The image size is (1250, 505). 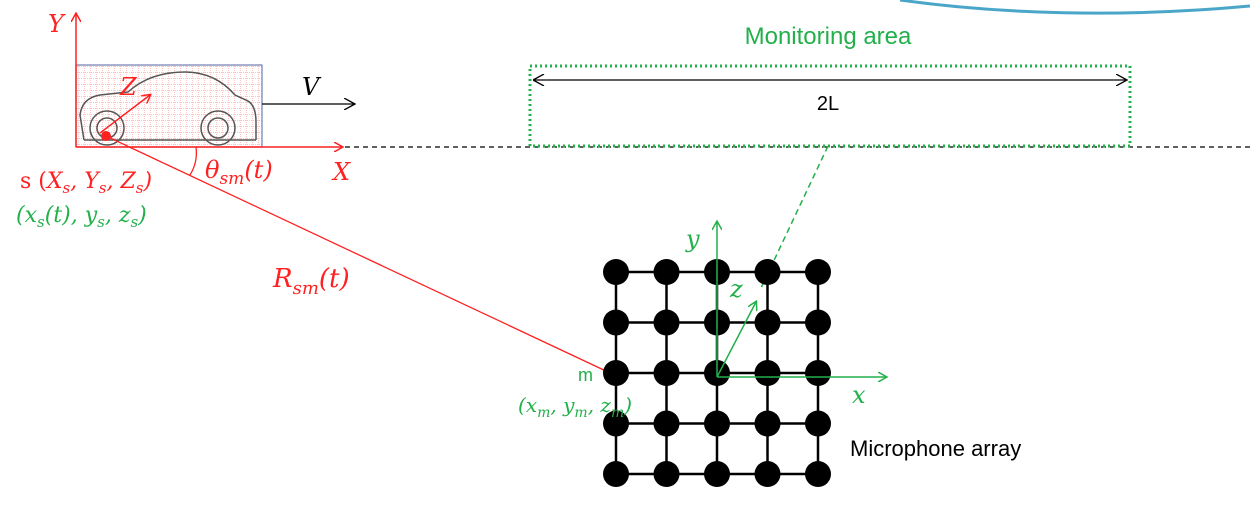 What do you see at coordinates (585, 375) in the screenshot?
I see `mic-point-label: m` at bounding box center [585, 375].